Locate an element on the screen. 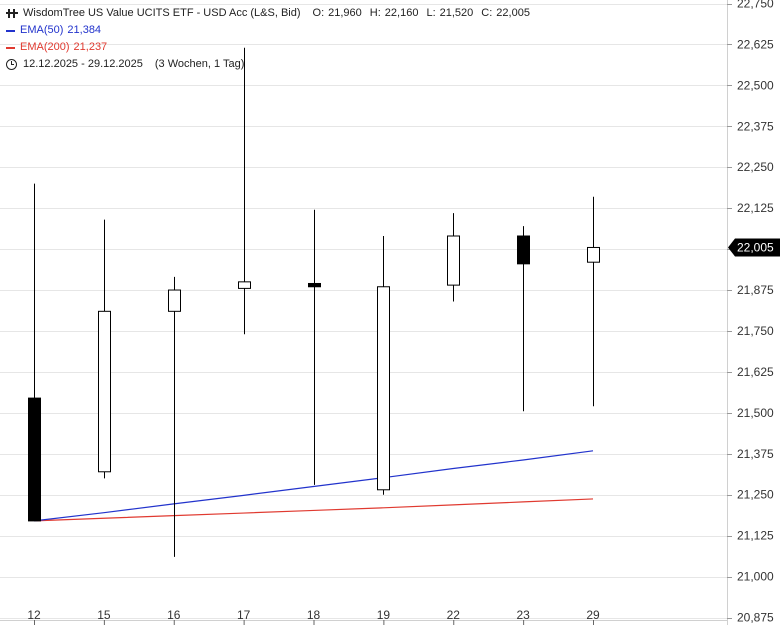 This screenshot has height=625, width=780. ema50-value: 21,384 is located at coordinates (84, 30).